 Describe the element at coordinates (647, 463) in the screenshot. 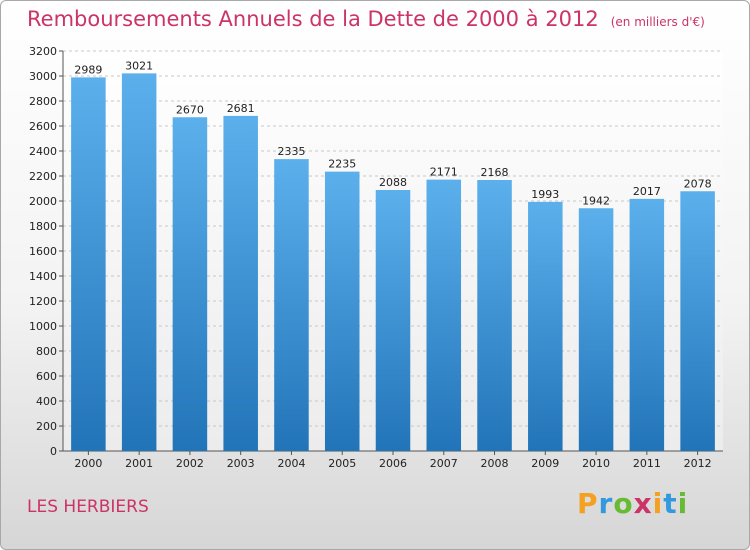

I see `x-tick-label: 2011` at that location.